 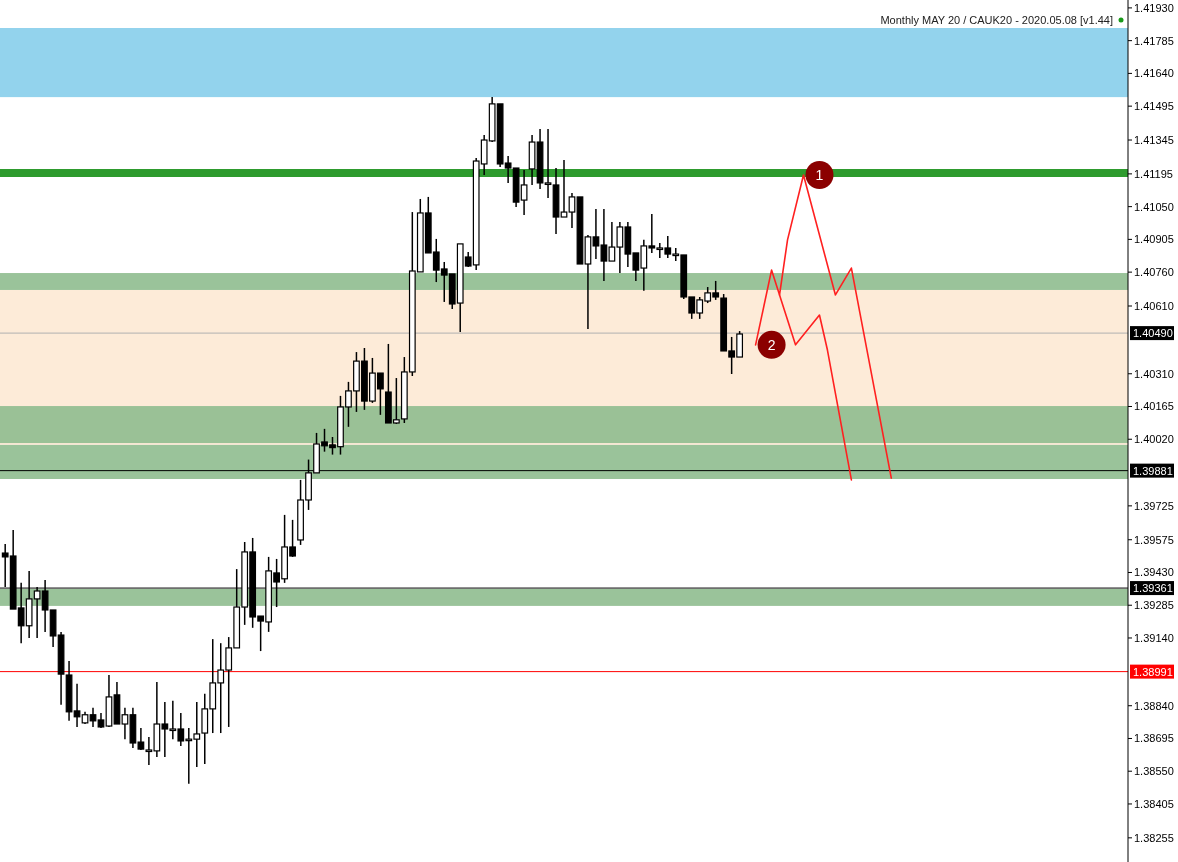 What do you see at coordinates (996, 20) in the screenshot?
I see `annotation: Monthly MAY 20 / CAUK20 - 2020.05.08 [v1.44]` at bounding box center [996, 20].